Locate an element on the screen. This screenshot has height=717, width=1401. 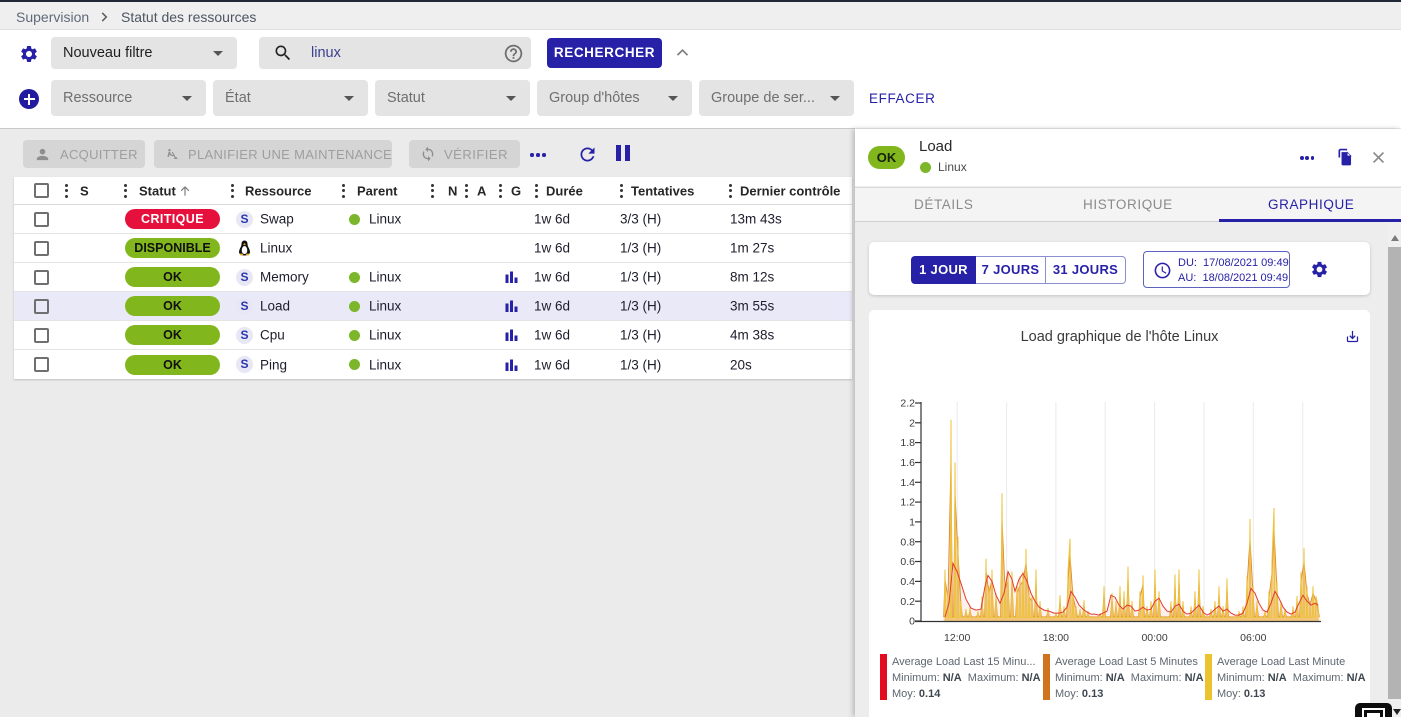
svg-text: 0.8 is located at coordinates (907, 542).